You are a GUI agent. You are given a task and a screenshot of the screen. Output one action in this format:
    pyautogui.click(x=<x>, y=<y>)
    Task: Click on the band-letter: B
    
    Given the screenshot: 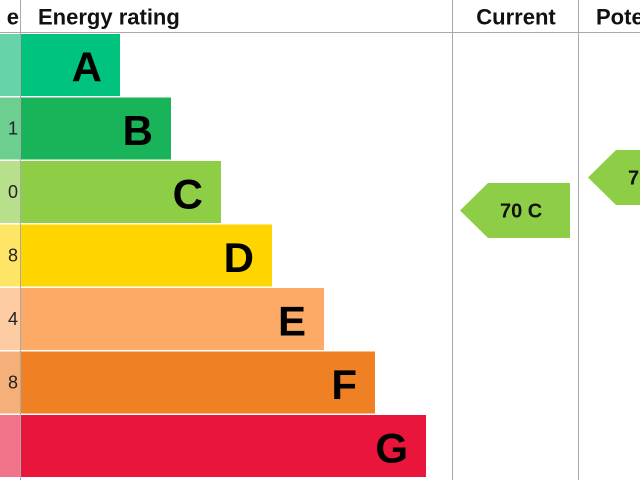 What is the action you would take?
    pyautogui.click(x=138, y=130)
    